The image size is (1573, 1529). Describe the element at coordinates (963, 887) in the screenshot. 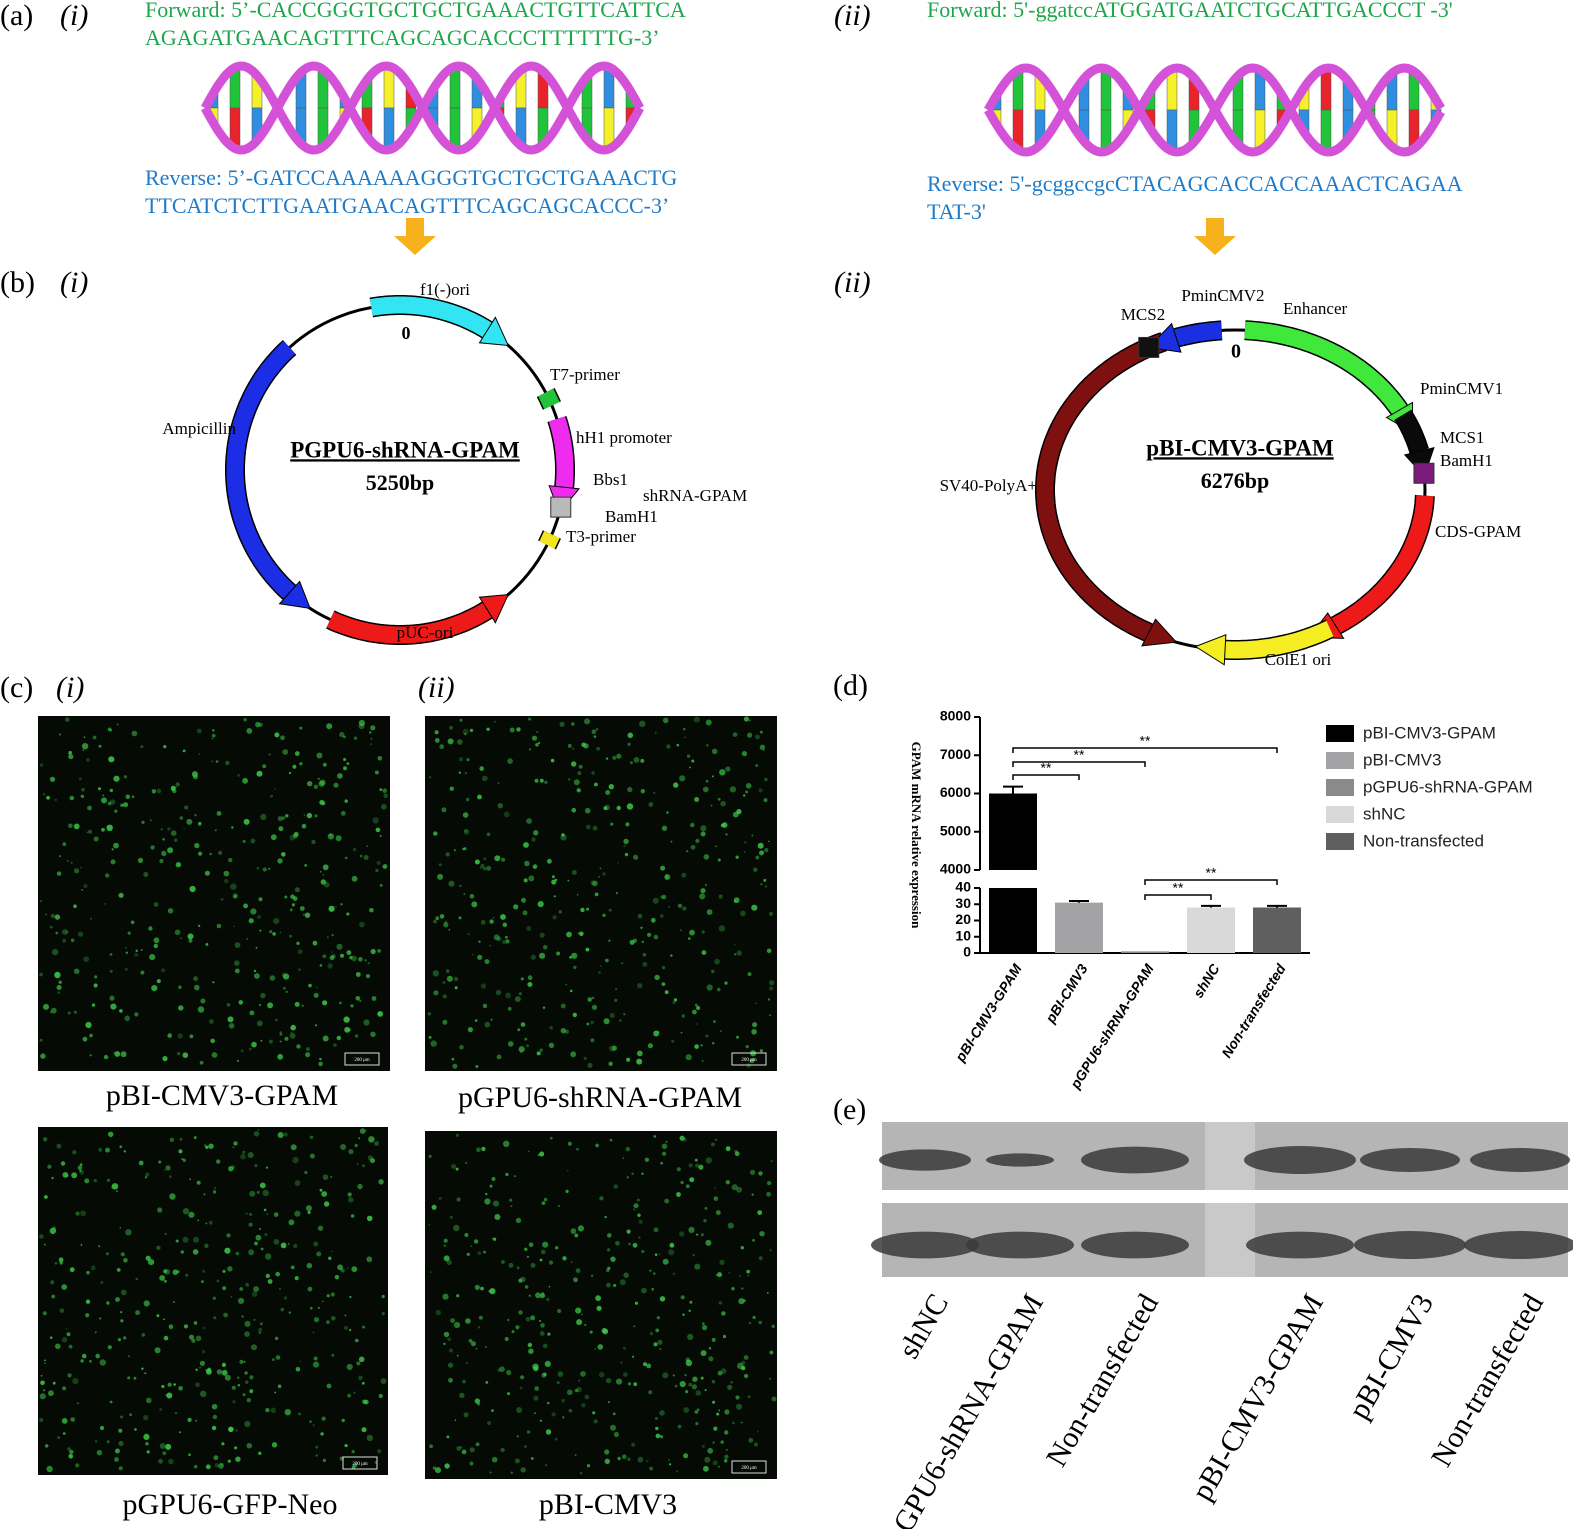

I see `y-tick-label: 40` at that location.